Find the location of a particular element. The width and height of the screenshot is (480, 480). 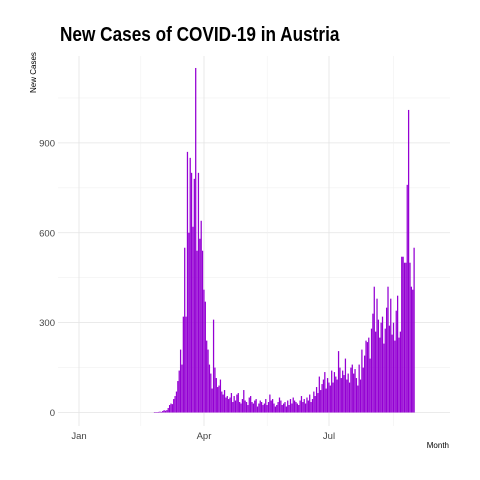

y-tick-label: 600 is located at coordinates (47, 233).